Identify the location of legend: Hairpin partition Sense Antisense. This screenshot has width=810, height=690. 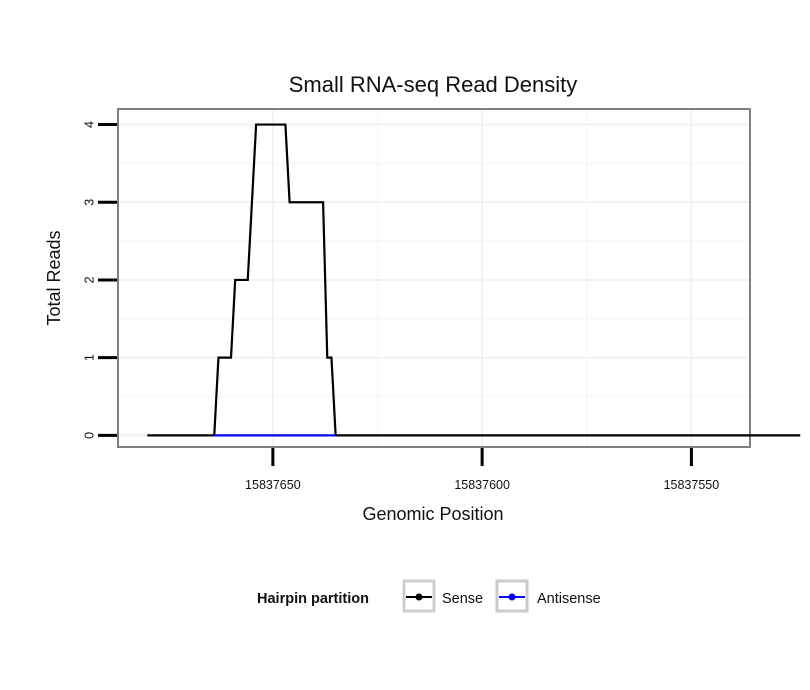
(429, 596).